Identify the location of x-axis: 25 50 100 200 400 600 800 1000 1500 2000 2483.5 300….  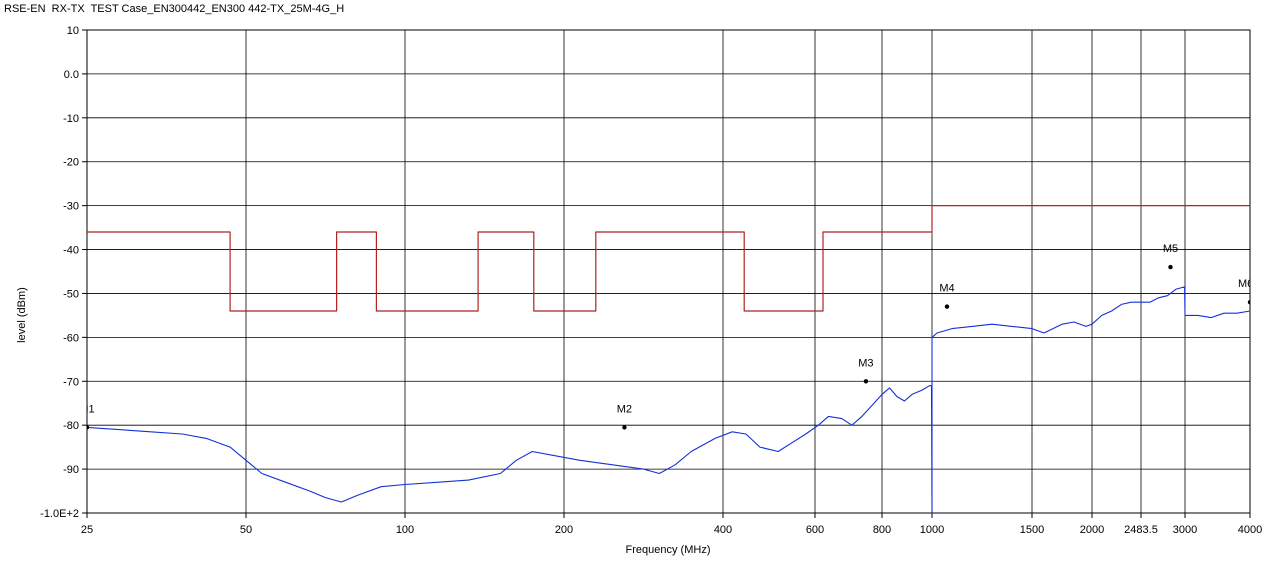
(671, 524).